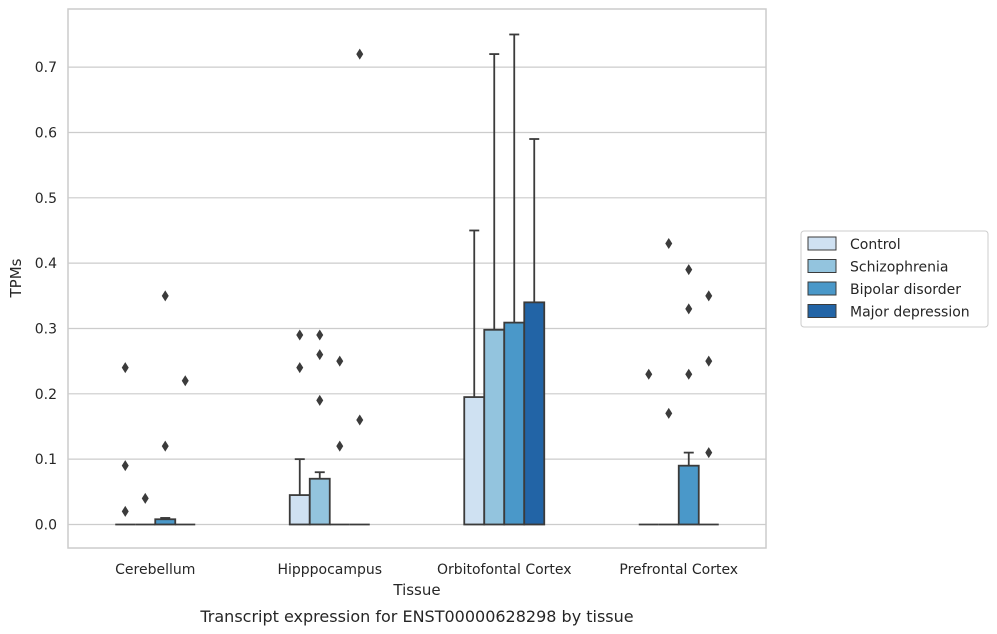 This screenshot has width=997, height=634. What do you see at coordinates (46, 133) in the screenshot?
I see `y-tick-label: 0.6` at bounding box center [46, 133].